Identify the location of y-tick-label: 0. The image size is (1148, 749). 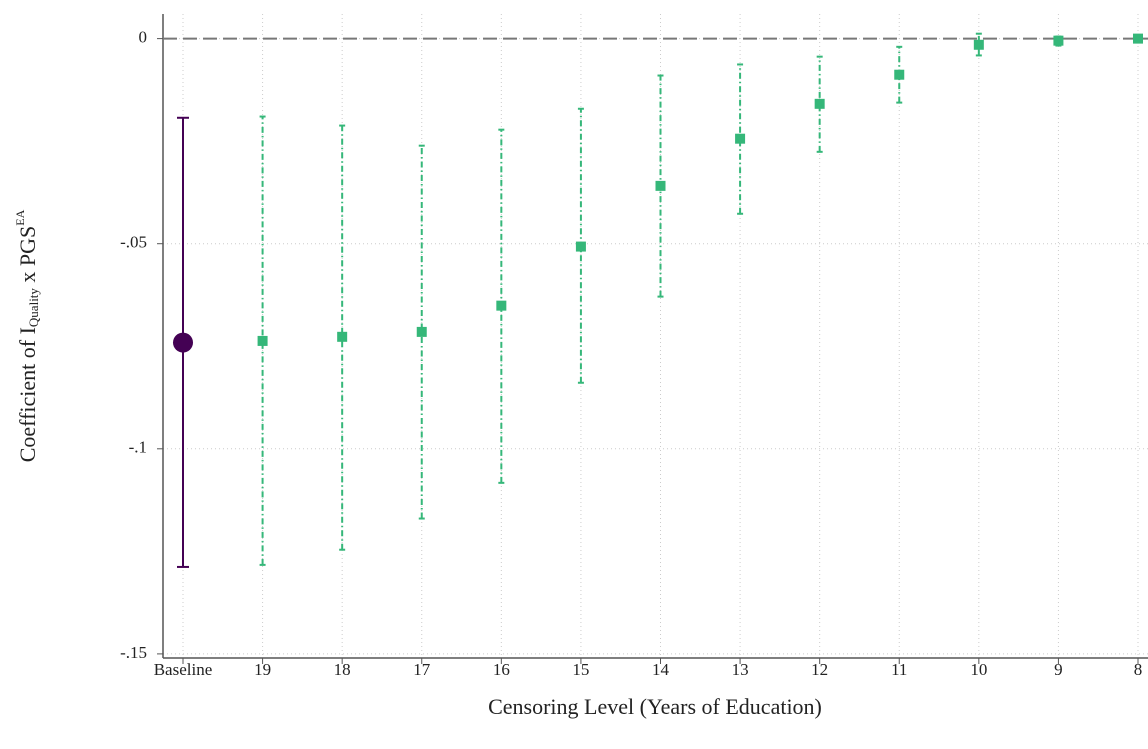
(143, 37).